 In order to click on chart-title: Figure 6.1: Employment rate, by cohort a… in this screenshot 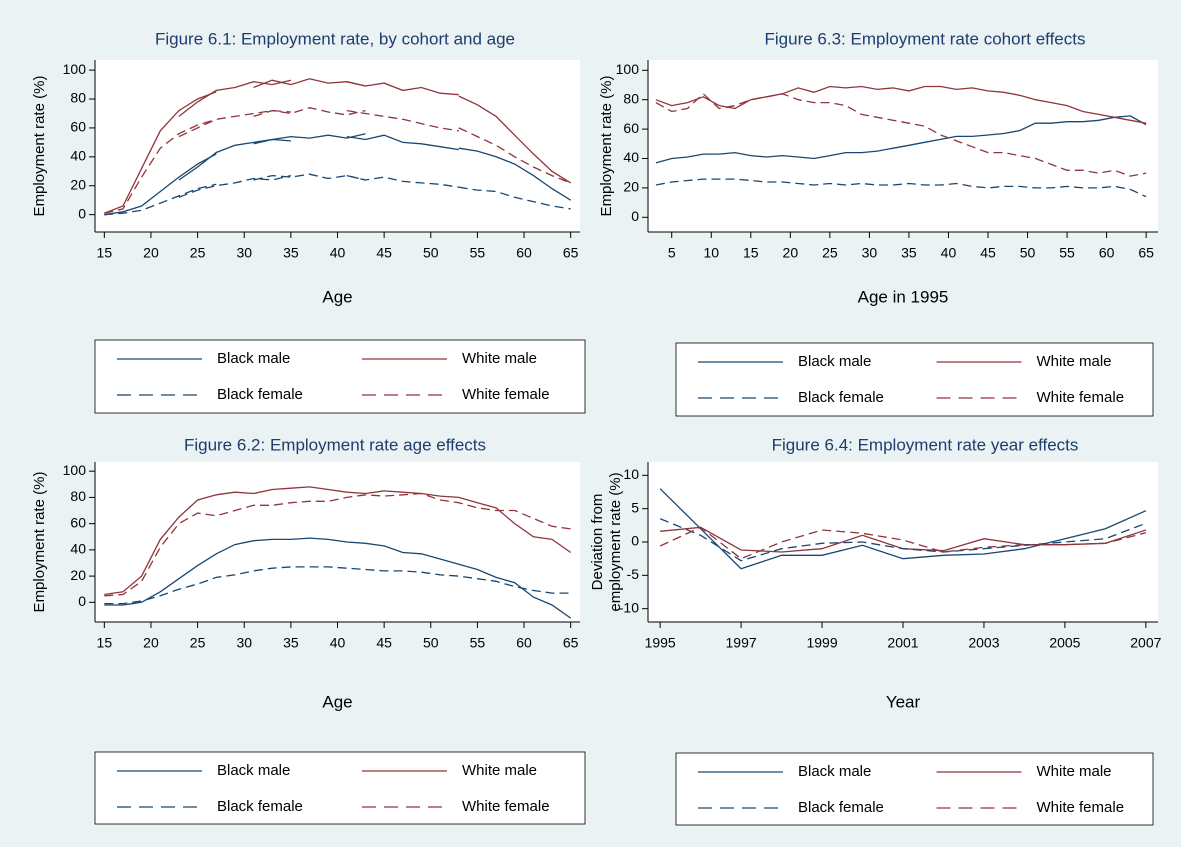, I will do `click(335, 38)`.